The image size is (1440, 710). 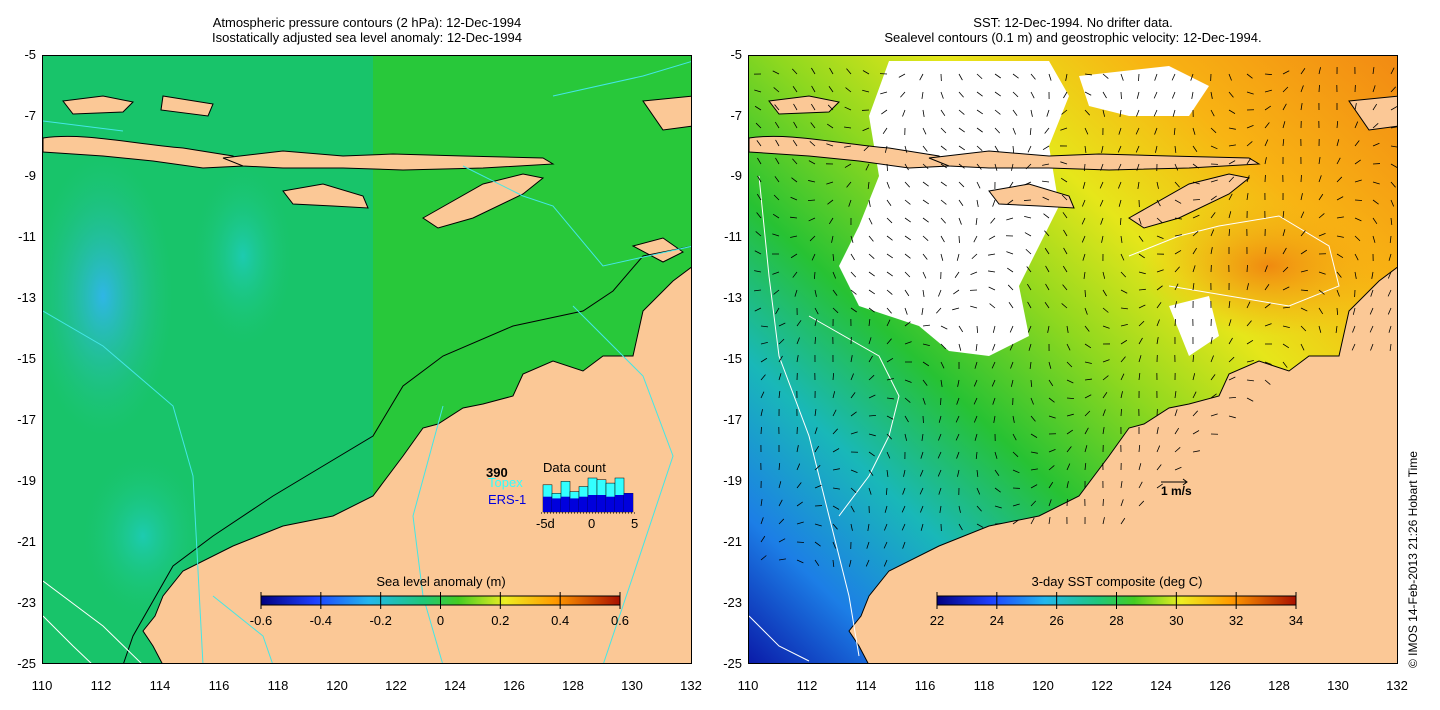 What do you see at coordinates (440, 620) in the screenshot?
I see `colorbar-tick-label: 0` at bounding box center [440, 620].